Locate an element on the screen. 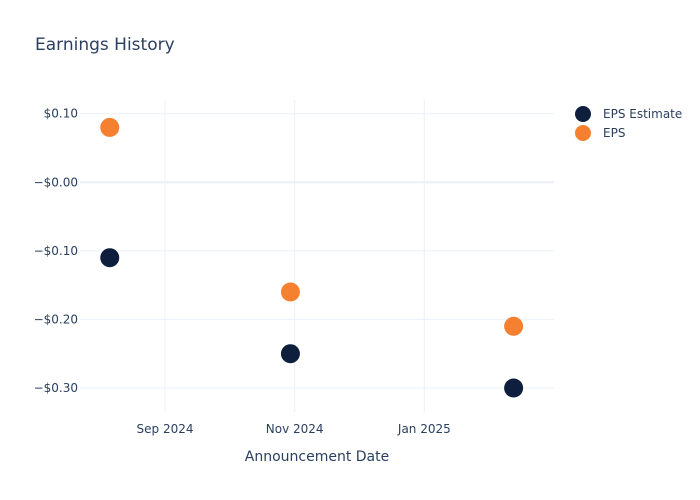 The image size is (700, 500). x-tick-label: Nov 2024 is located at coordinates (295, 429).